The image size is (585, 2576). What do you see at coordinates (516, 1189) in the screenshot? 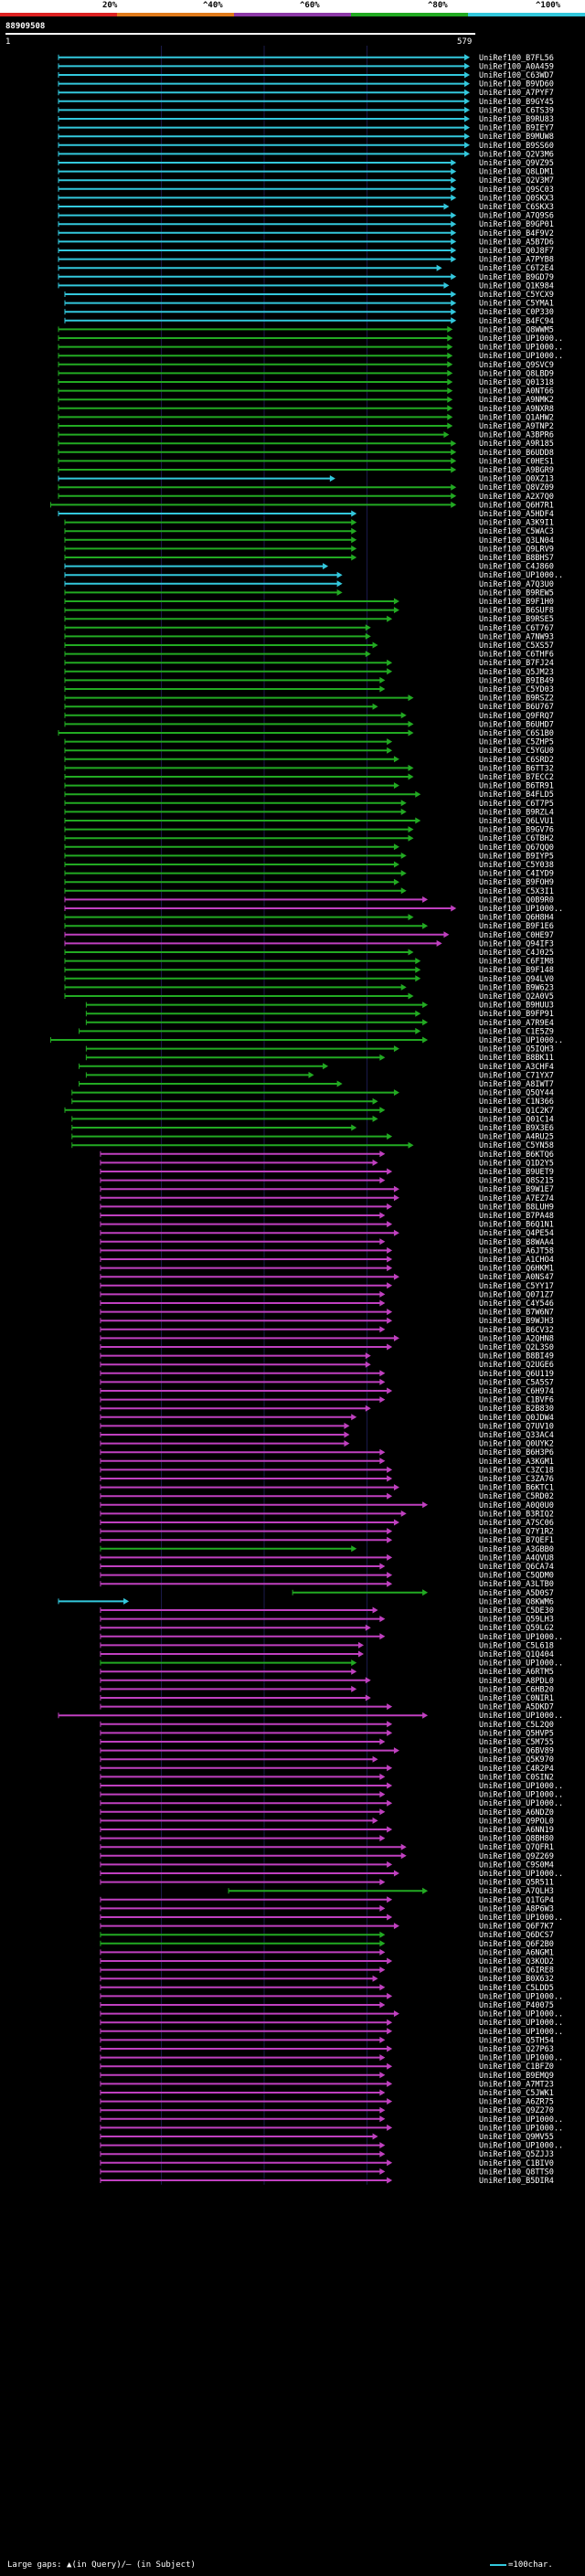
I see `hit-label: UniRef100_B9W1E7` at bounding box center [516, 1189].